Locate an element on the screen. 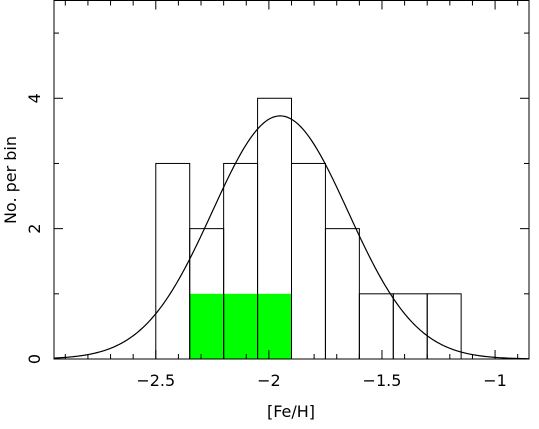  x-tick-label: −2 is located at coordinates (269, 380).